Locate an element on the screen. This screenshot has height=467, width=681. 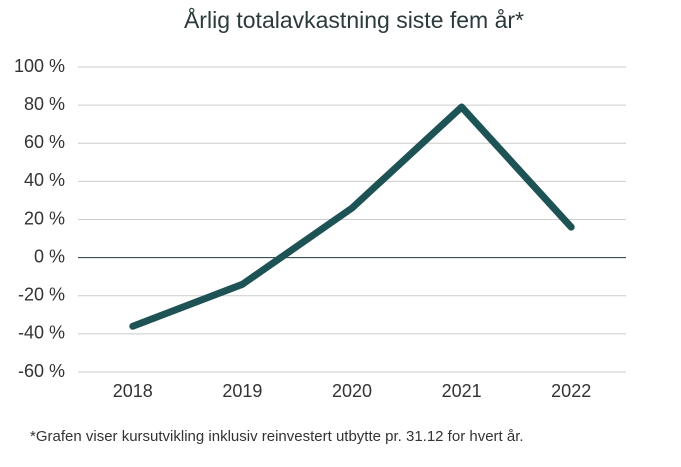
x-tick-label: 2018 is located at coordinates (133, 391).